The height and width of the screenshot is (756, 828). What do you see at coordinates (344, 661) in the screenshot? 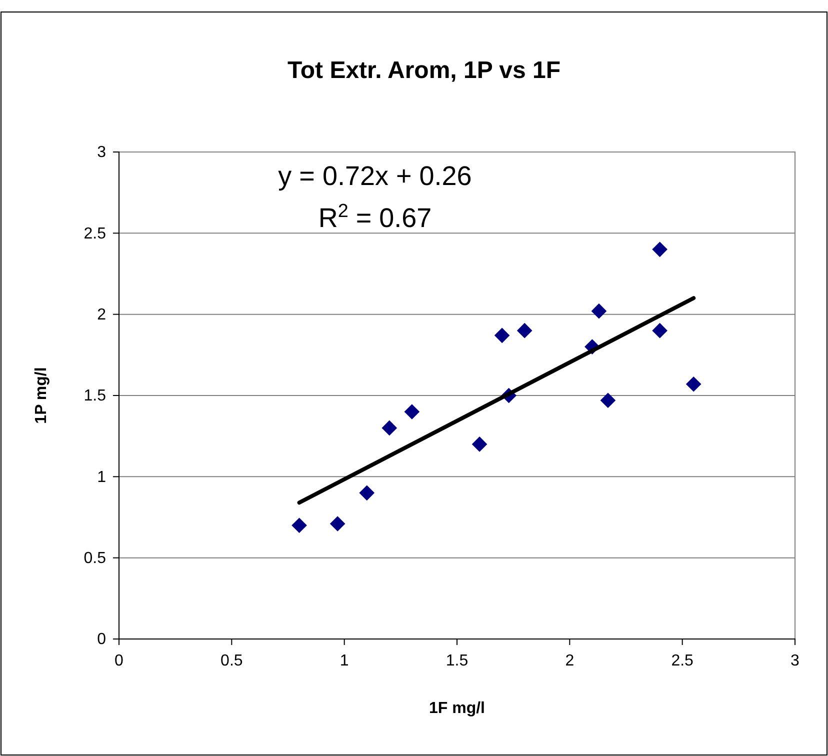
I see `x-tick-label: 1` at bounding box center [344, 661].